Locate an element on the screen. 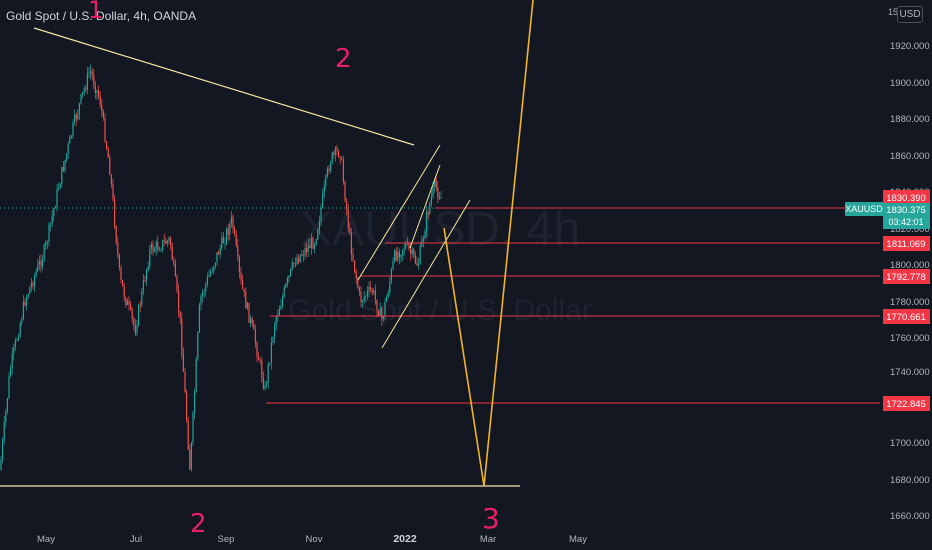 Image resolution: width=932 pixels, height=550 pixels. descending-trendline is located at coordinates (224, 86).